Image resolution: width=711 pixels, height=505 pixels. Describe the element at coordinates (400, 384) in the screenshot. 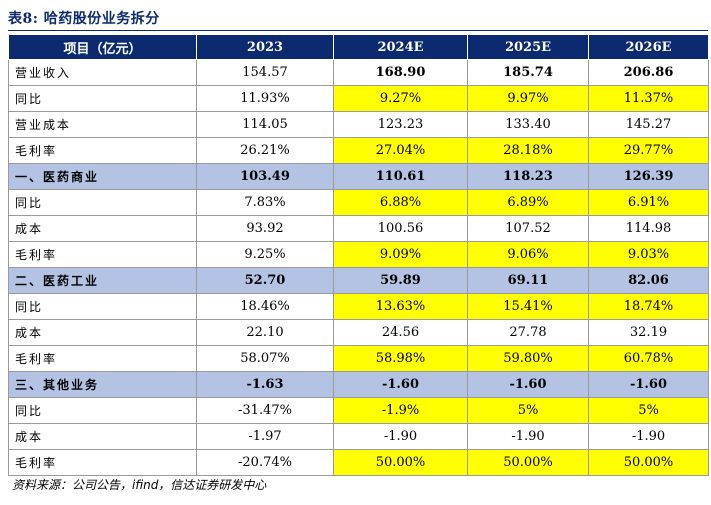

I see `table-cell: -1.60` at that location.